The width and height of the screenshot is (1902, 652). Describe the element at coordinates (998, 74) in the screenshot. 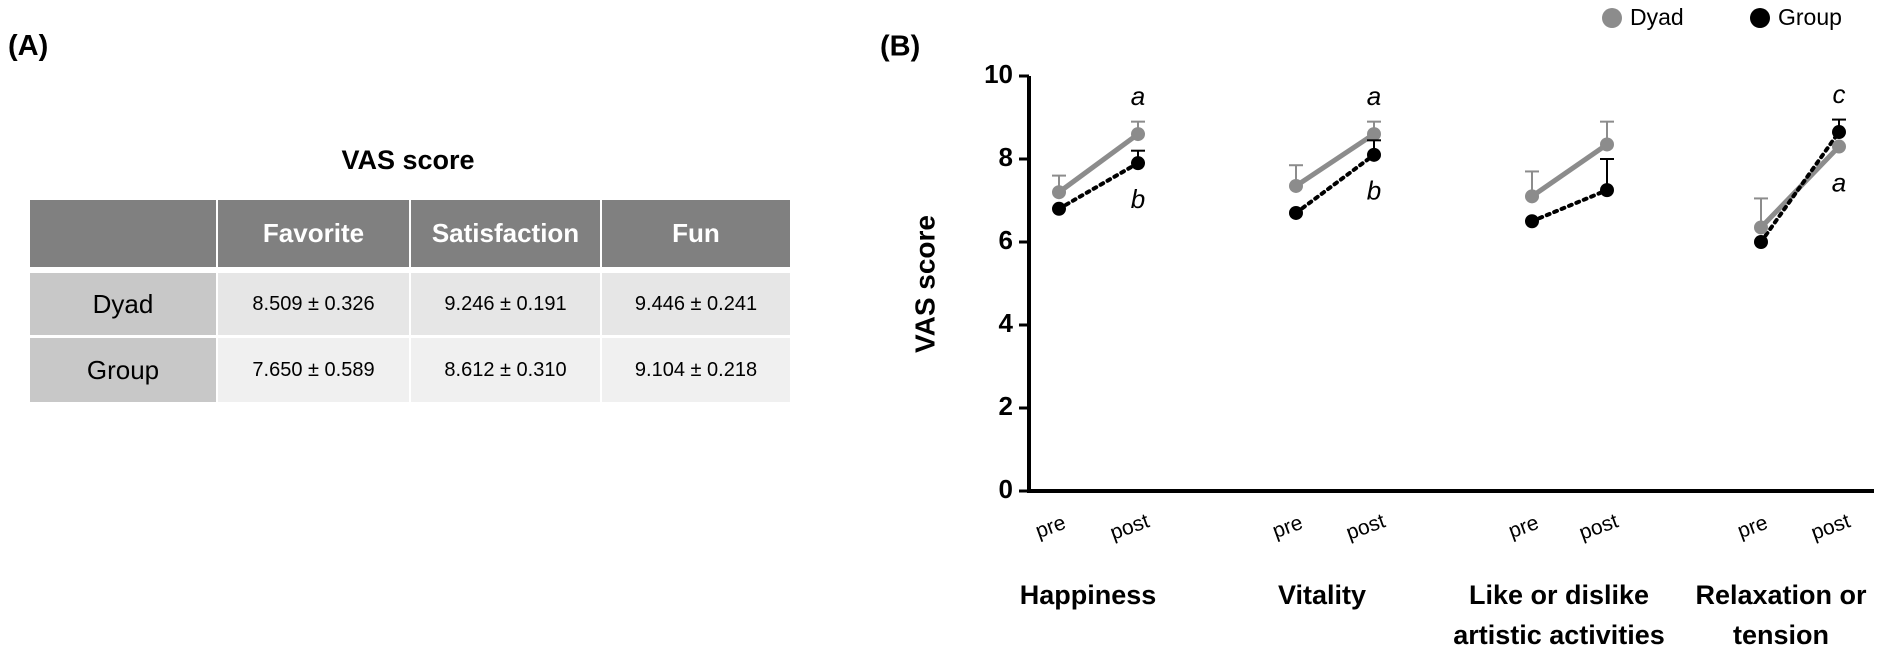

I see `y-tick-label: 10` at that location.